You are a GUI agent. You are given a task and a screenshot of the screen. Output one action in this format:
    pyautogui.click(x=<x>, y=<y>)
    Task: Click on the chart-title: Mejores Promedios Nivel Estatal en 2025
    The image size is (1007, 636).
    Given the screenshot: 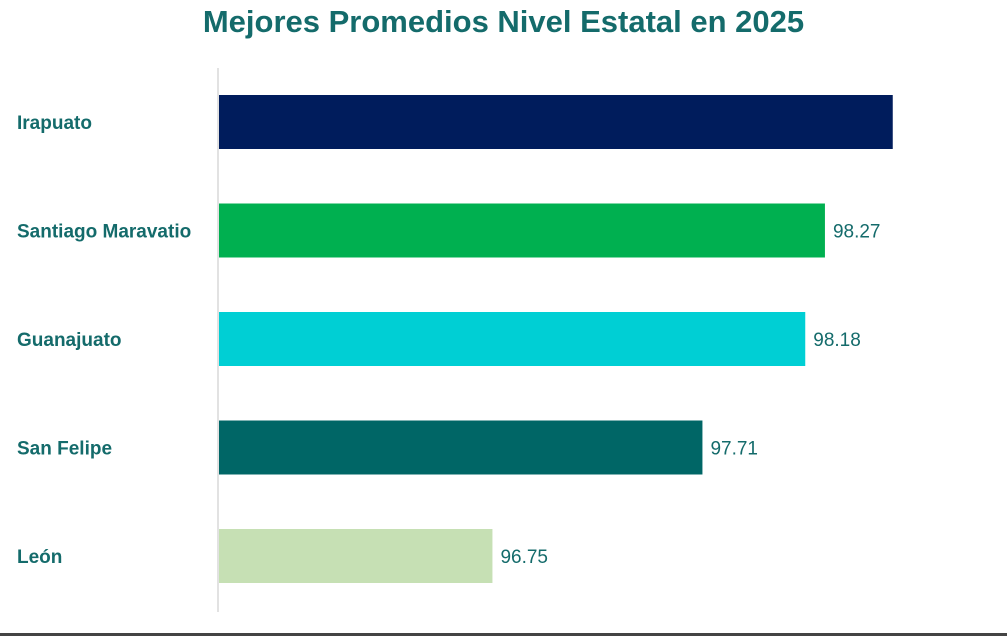 What is the action you would take?
    pyautogui.click(x=503, y=21)
    